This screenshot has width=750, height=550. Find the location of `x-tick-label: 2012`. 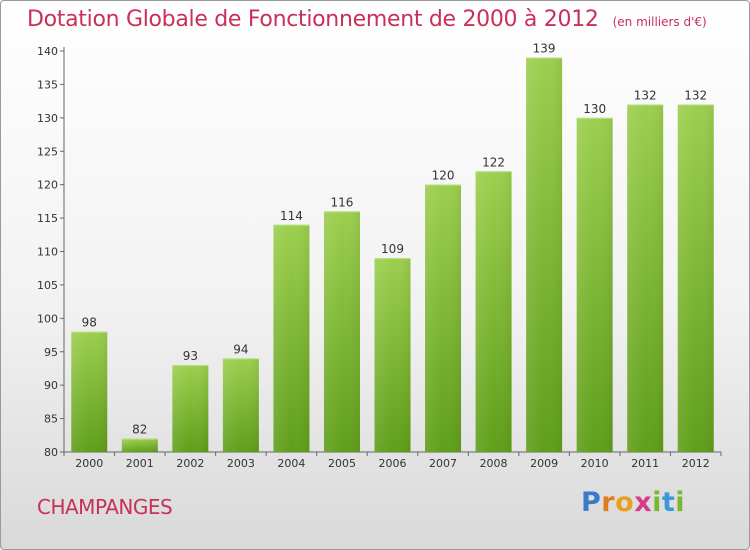

x-tick-label: 2012 is located at coordinates (696, 463).